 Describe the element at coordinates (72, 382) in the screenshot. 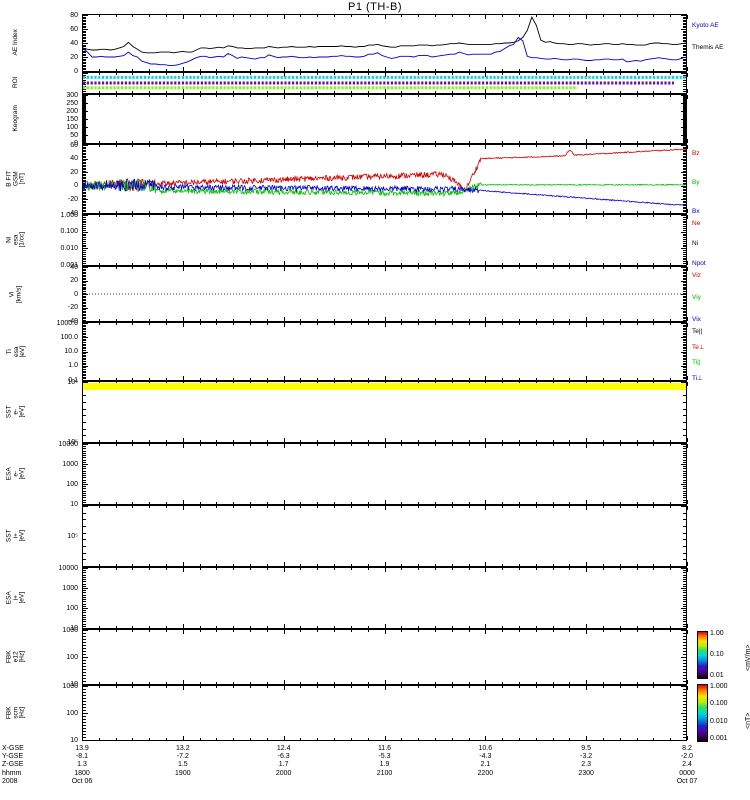

I see `ytick-label: 10⁶` at that location.